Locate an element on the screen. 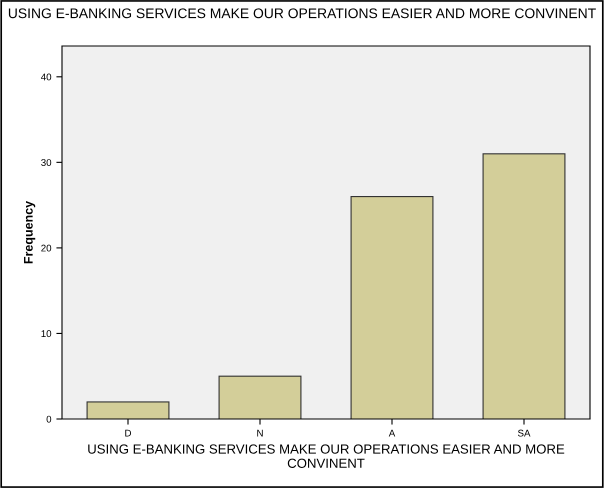 Image resolution: width=604 pixels, height=488 pixels. y-tick-label: 0 is located at coordinates (49, 419).